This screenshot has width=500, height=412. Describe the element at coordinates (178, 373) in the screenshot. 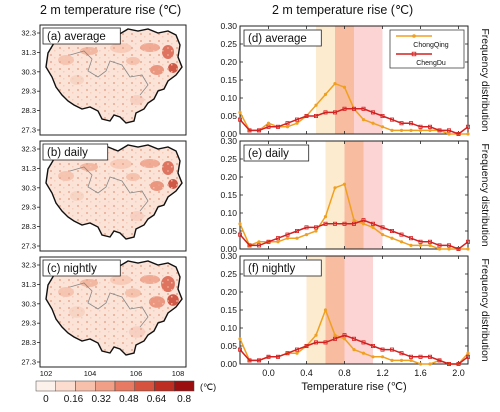

I see `lon-tick-label: 108` at that location.